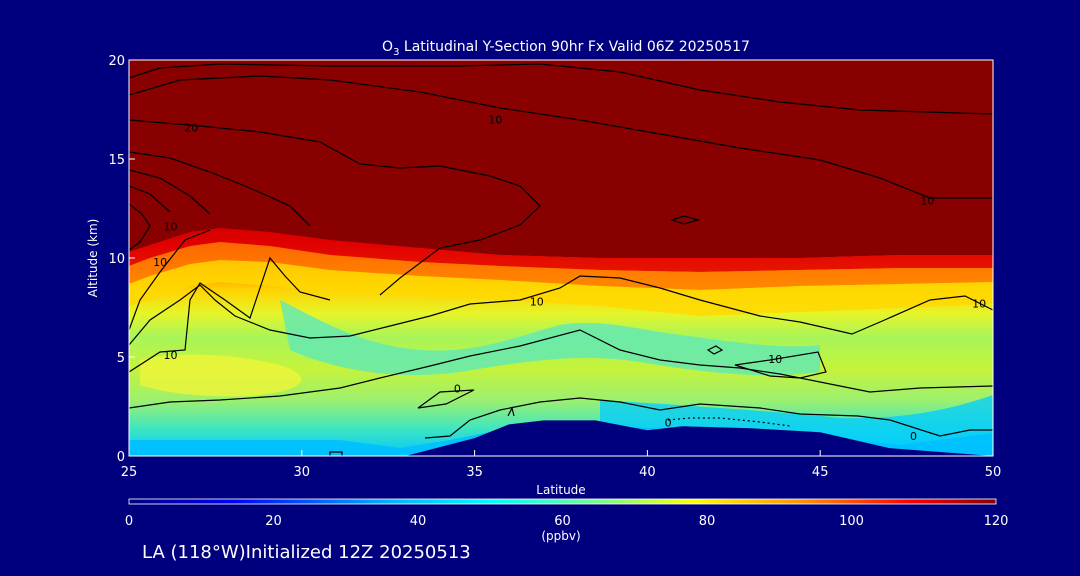 This screenshot has width=1080, height=576. I want to click on y-axis: 0 5 10 15 20, so click(121, 259).